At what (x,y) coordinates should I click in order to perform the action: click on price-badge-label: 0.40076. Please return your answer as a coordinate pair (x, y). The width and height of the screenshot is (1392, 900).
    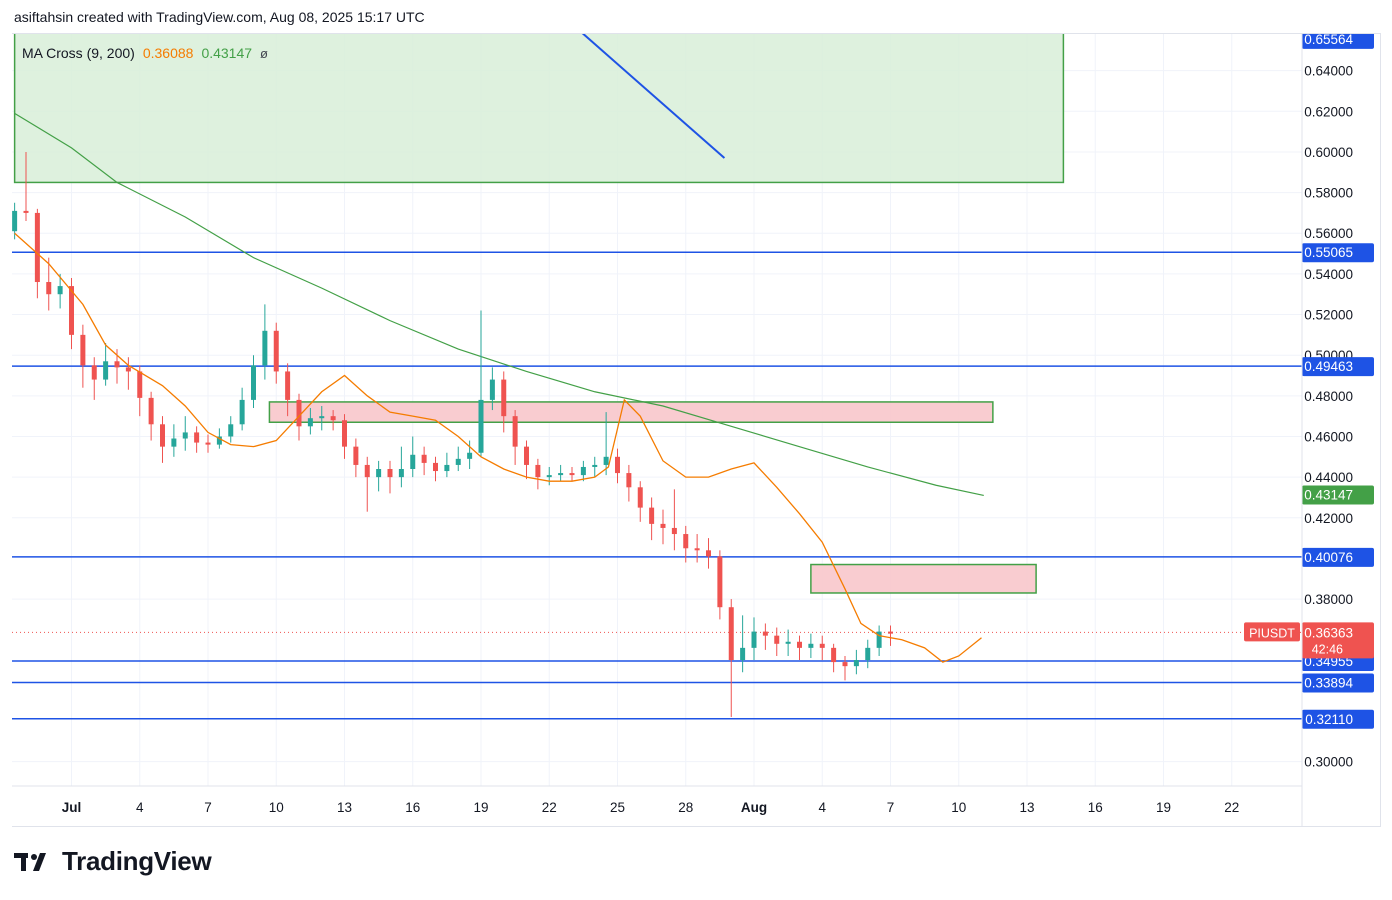
    Looking at the image, I should click on (1328, 557).